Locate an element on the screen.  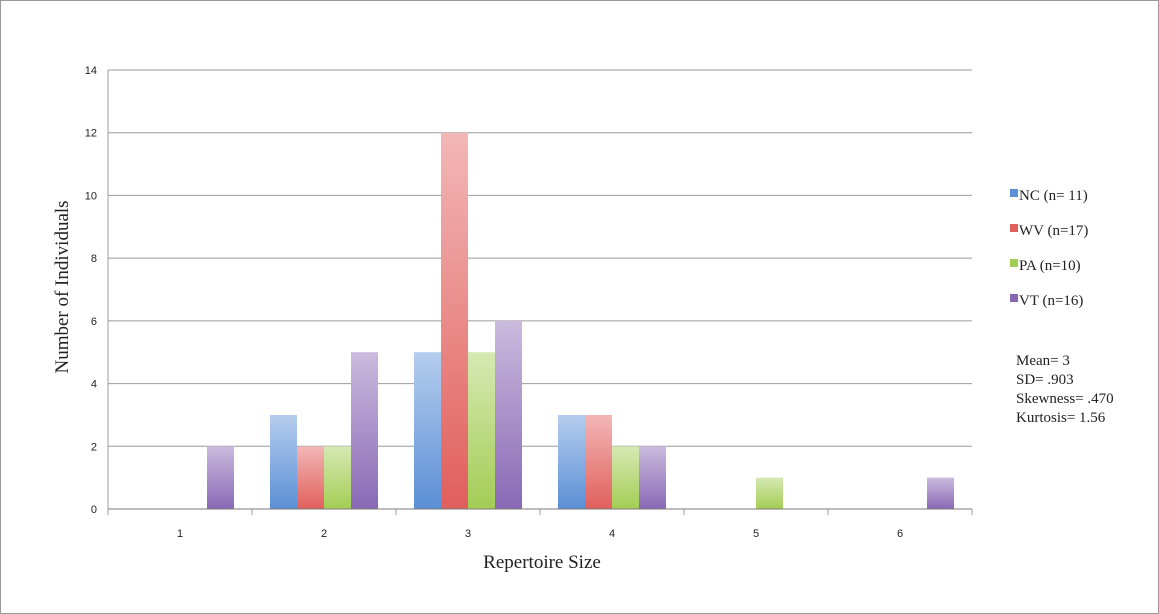
x-tick-label: 1 is located at coordinates (180, 534).